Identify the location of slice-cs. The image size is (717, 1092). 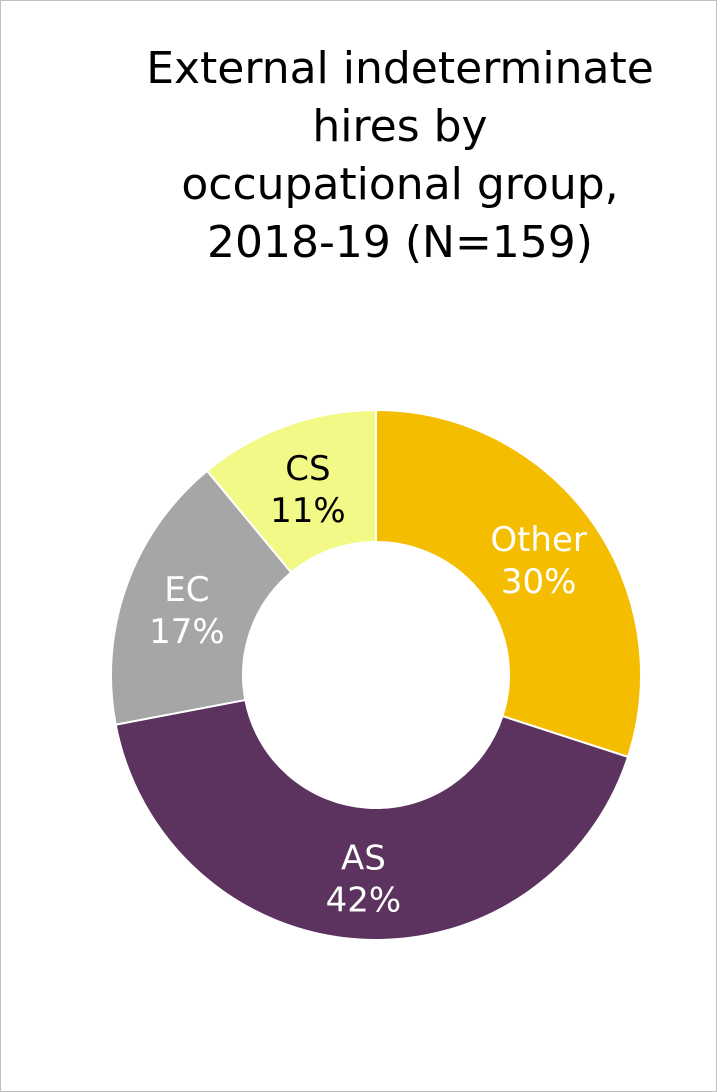
(291, 491).